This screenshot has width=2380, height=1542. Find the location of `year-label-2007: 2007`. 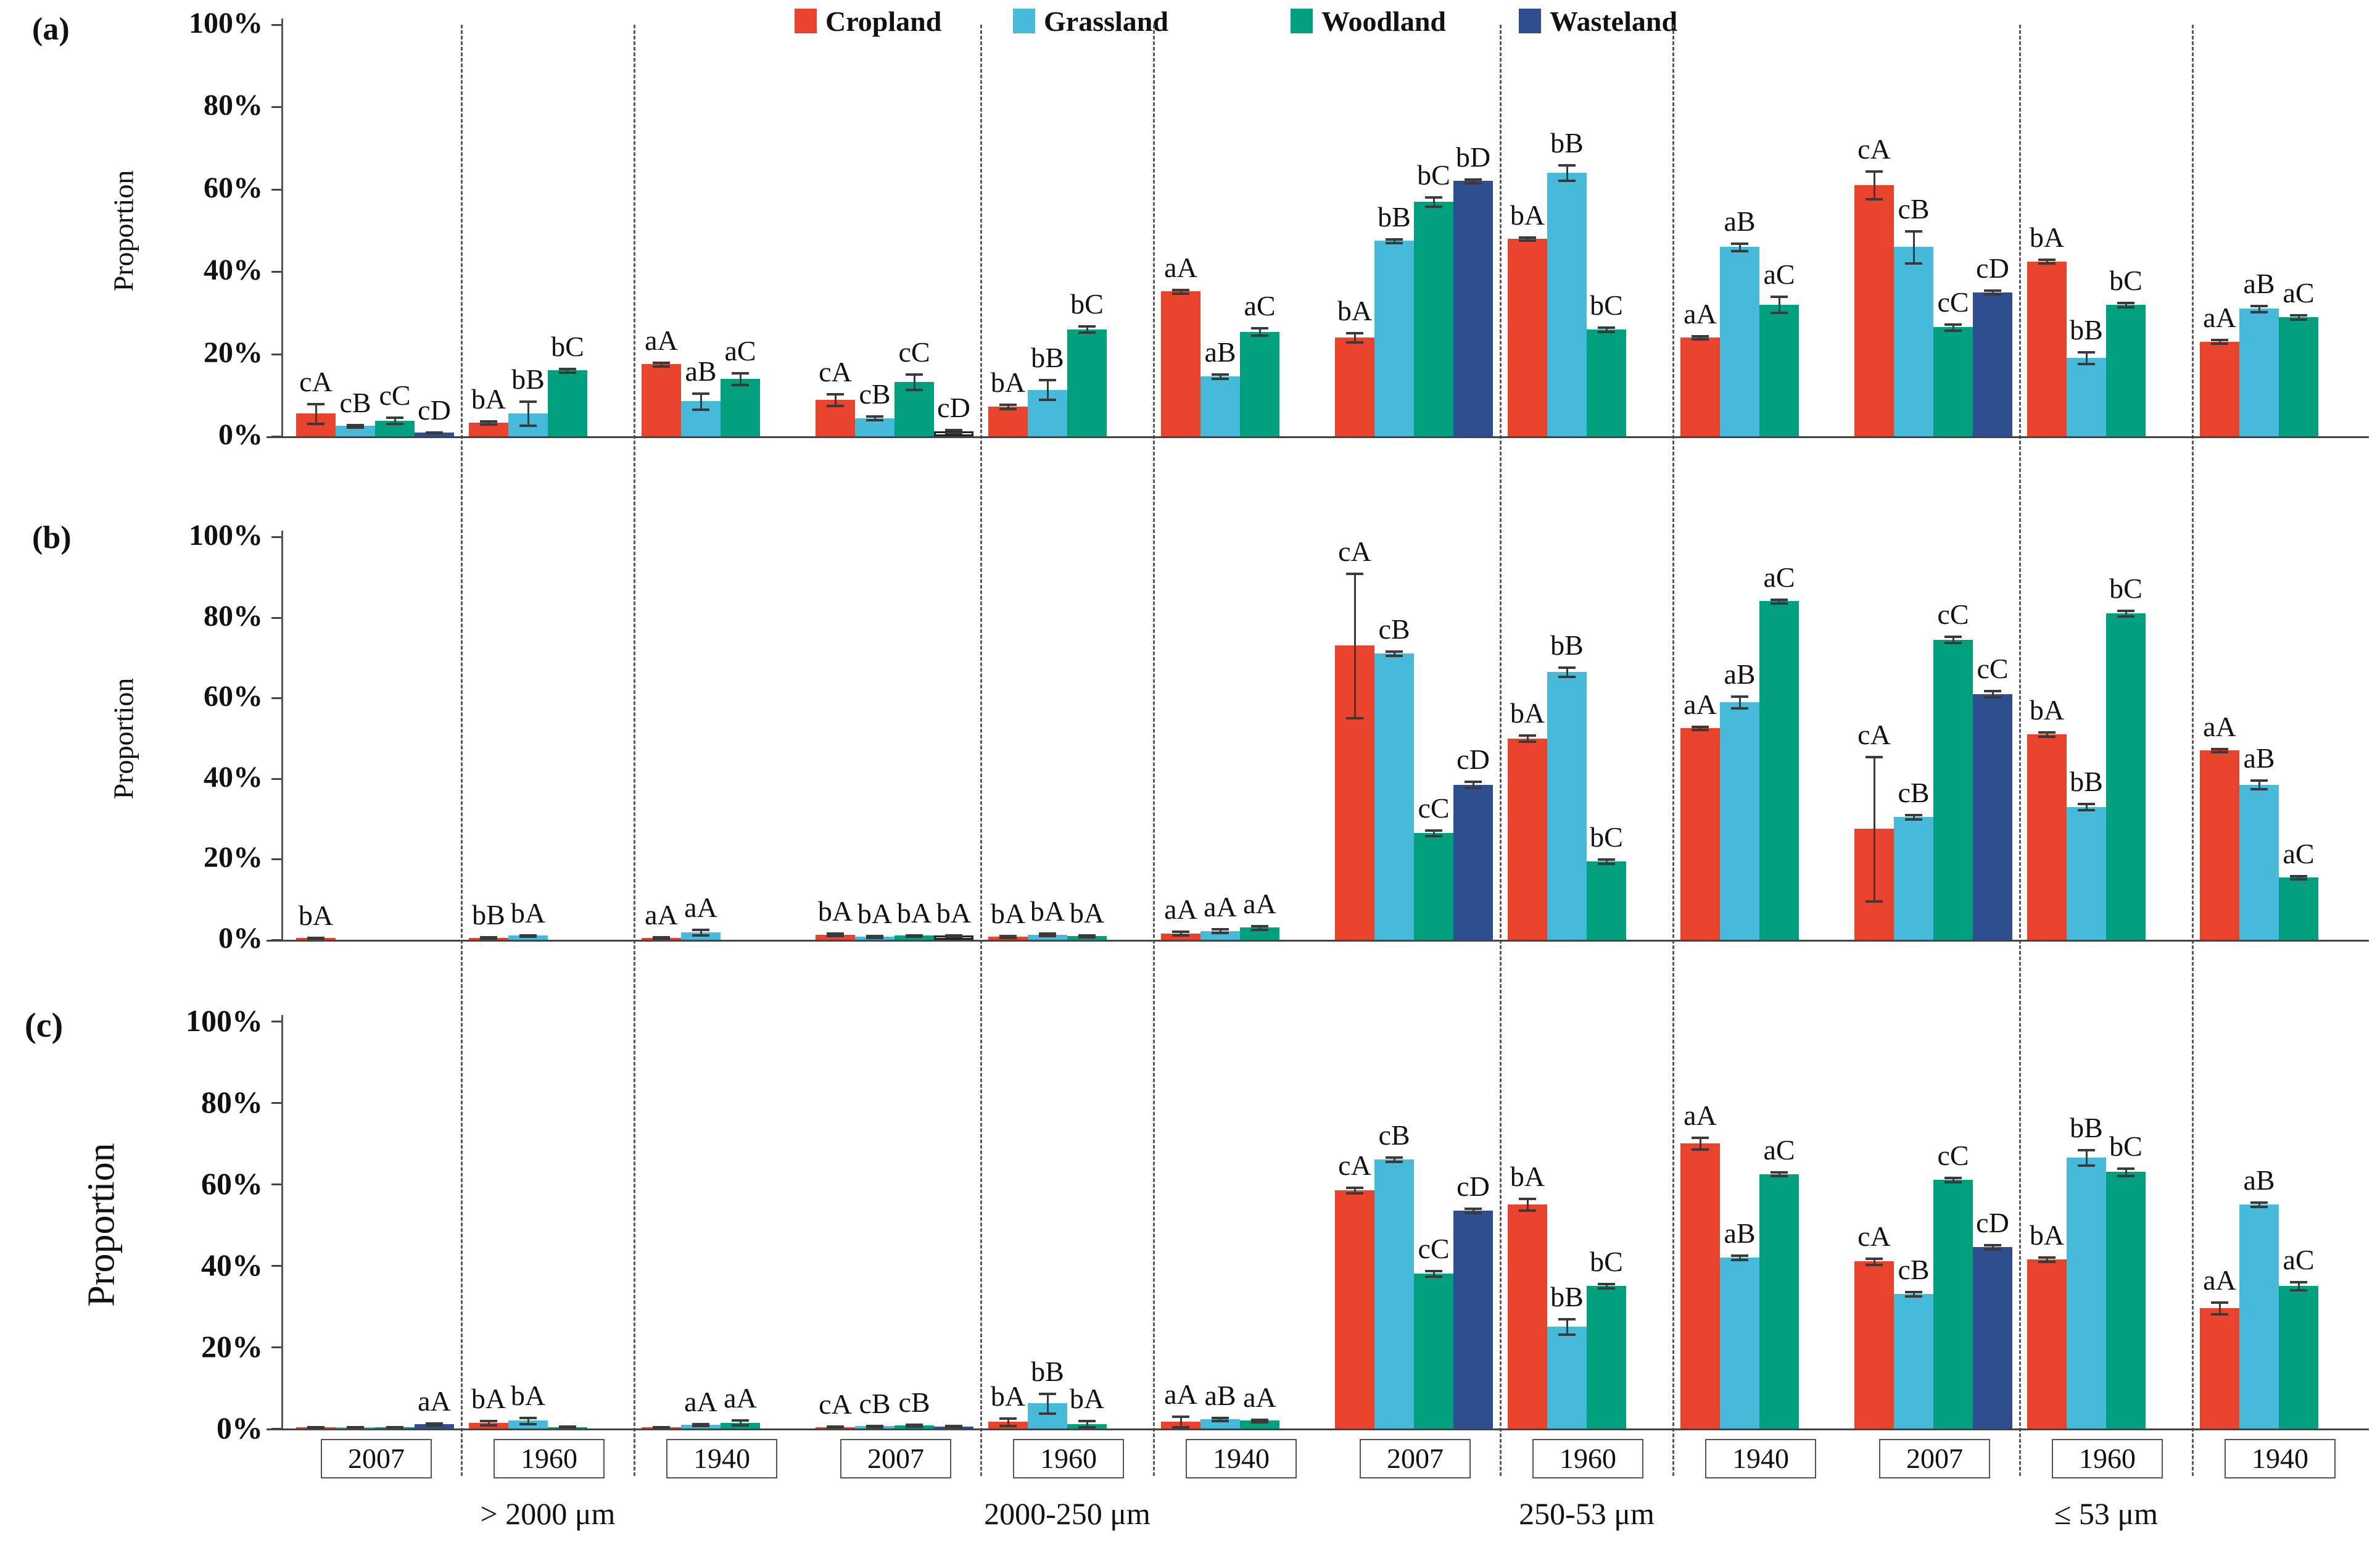

year-label-2007: 2007 is located at coordinates (1415, 1458).